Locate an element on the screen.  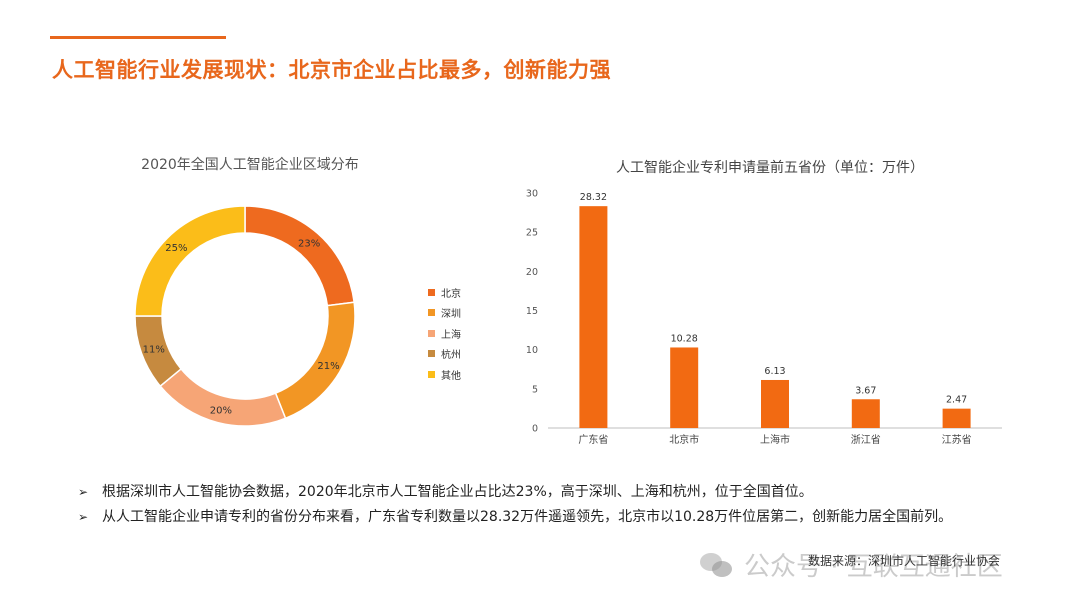
bar-data-label: 2.47 is located at coordinates (956, 400).